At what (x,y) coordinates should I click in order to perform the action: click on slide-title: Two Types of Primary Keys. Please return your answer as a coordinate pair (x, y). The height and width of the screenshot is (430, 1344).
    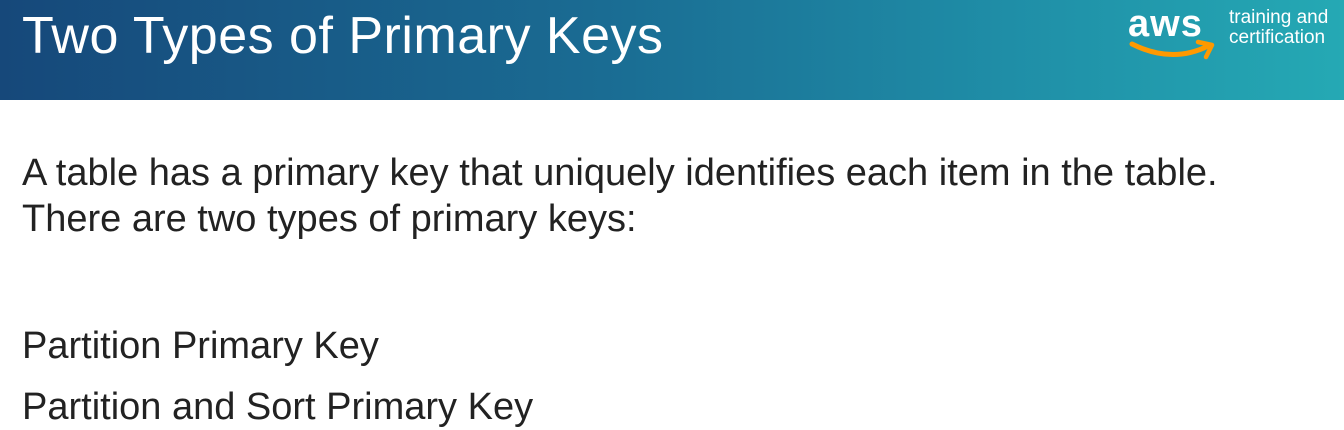
    Looking at the image, I should click on (343, 36).